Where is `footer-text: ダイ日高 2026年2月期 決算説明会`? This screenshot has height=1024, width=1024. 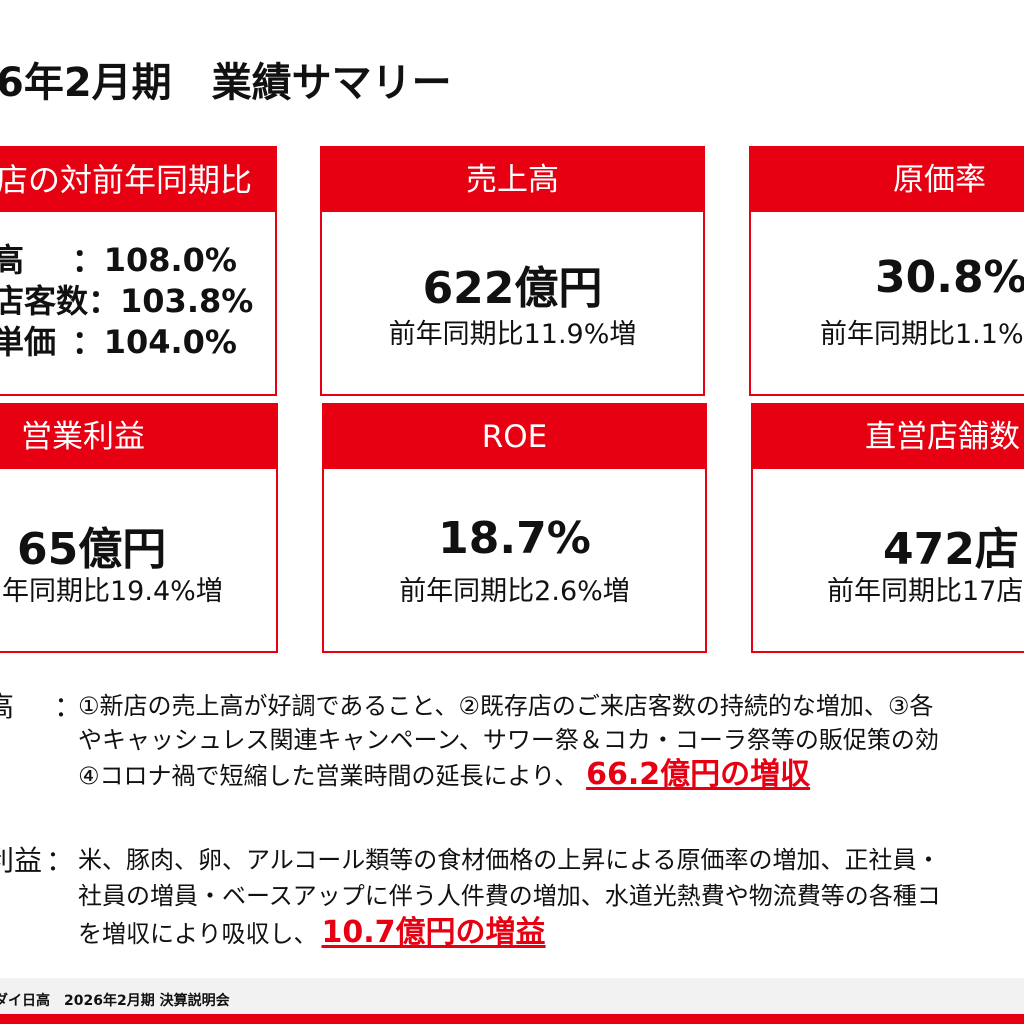 footer-text: ダイ日高 2026年2月期 決算説明会 is located at coordinates (115, 1001).